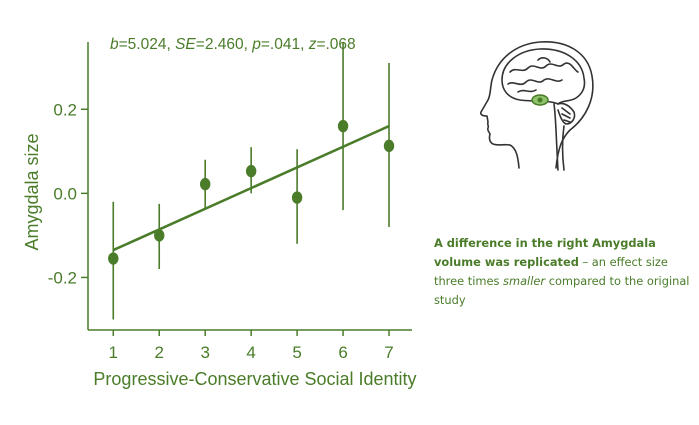 This screenshot has height=425, width=699. What do you see at coordinates (296, 352) in the screenshot?
I see `x-tick-label: 5` at bounding box center [296, 352].